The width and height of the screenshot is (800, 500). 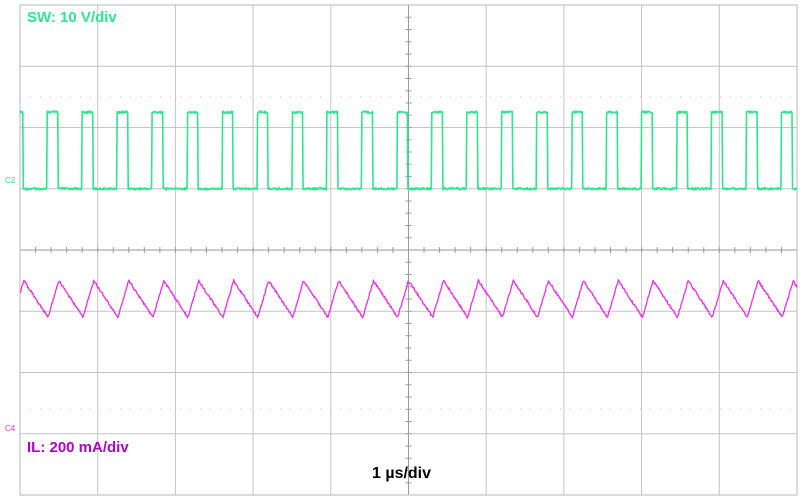 I want to click on timebase-label: 1 µs/div, so click(x=402, y=473).